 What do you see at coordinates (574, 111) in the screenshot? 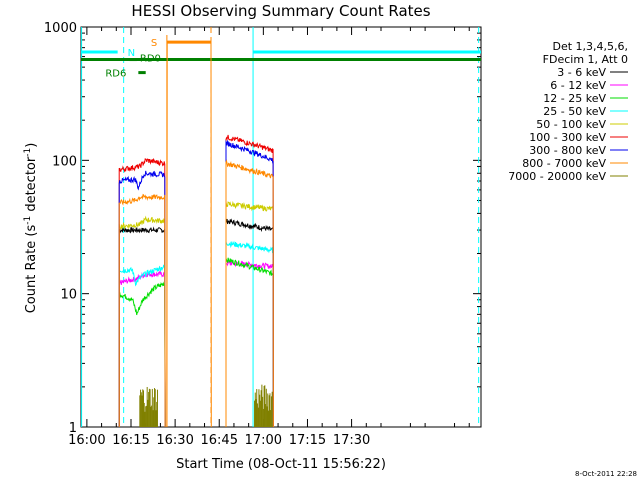
I see `legend-entry-label: 25 - 50 keV` at bounding box center [574, 111].